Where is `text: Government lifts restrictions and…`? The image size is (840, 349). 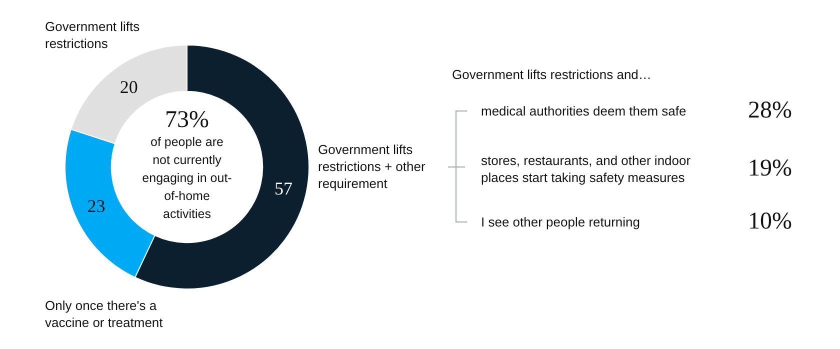
text: Government lifts restrictions and… is located at coordinates (552, 74).